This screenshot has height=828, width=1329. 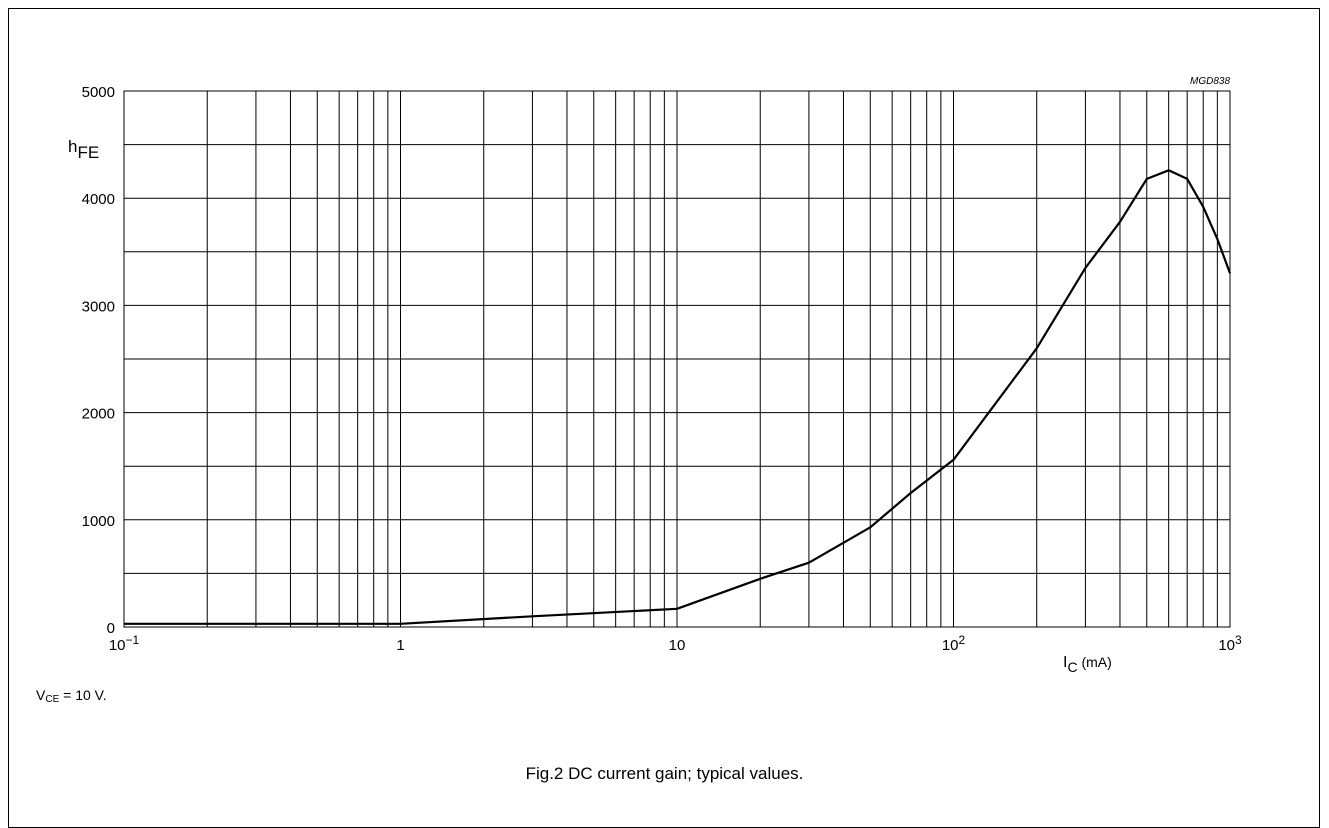 What do you see at coordinates (954, 643) in the screenshot?
I see `x-tick-label: 10²` at bounding box center [954, 643].